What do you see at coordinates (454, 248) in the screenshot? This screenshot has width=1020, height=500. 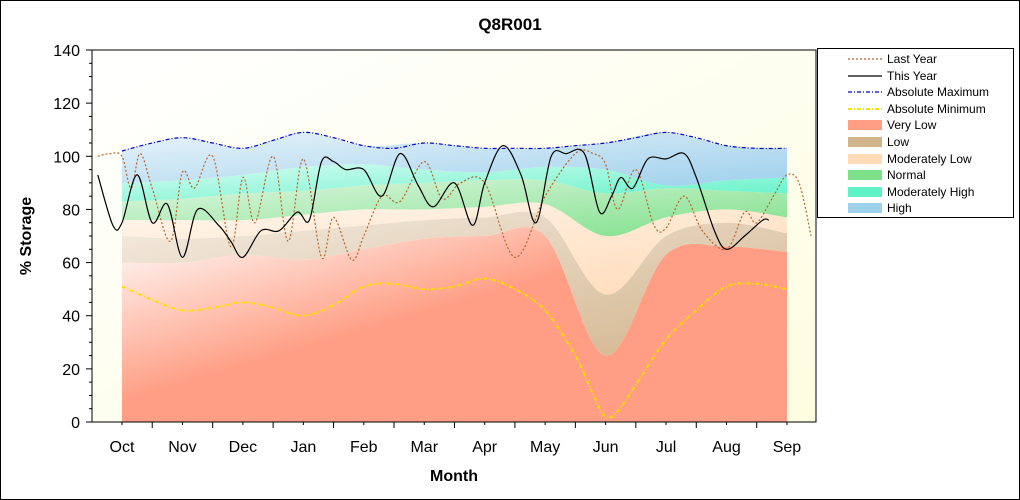 I see `band-moderately-low` at bounding box center [454, 248].